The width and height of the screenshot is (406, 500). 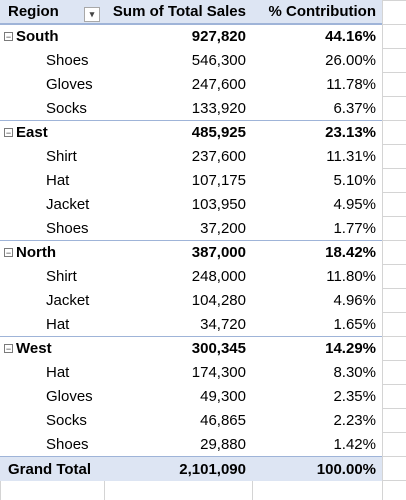 I want to click on item-sales: 37,200, so click(x=223, y=228).